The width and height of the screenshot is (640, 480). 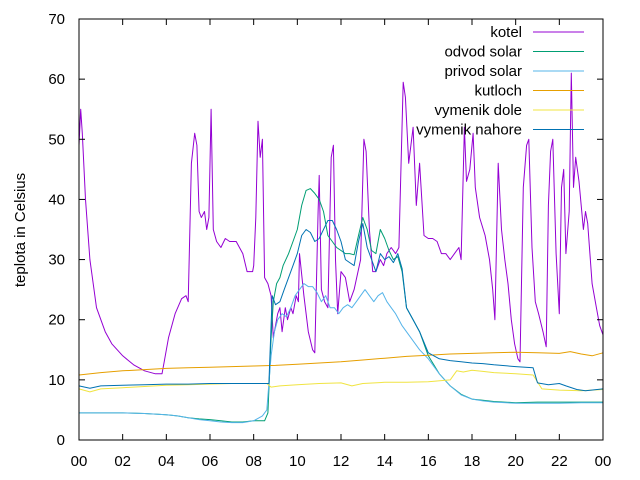 I want to click on x-tick-label: 20, so click(x=515, y=461).